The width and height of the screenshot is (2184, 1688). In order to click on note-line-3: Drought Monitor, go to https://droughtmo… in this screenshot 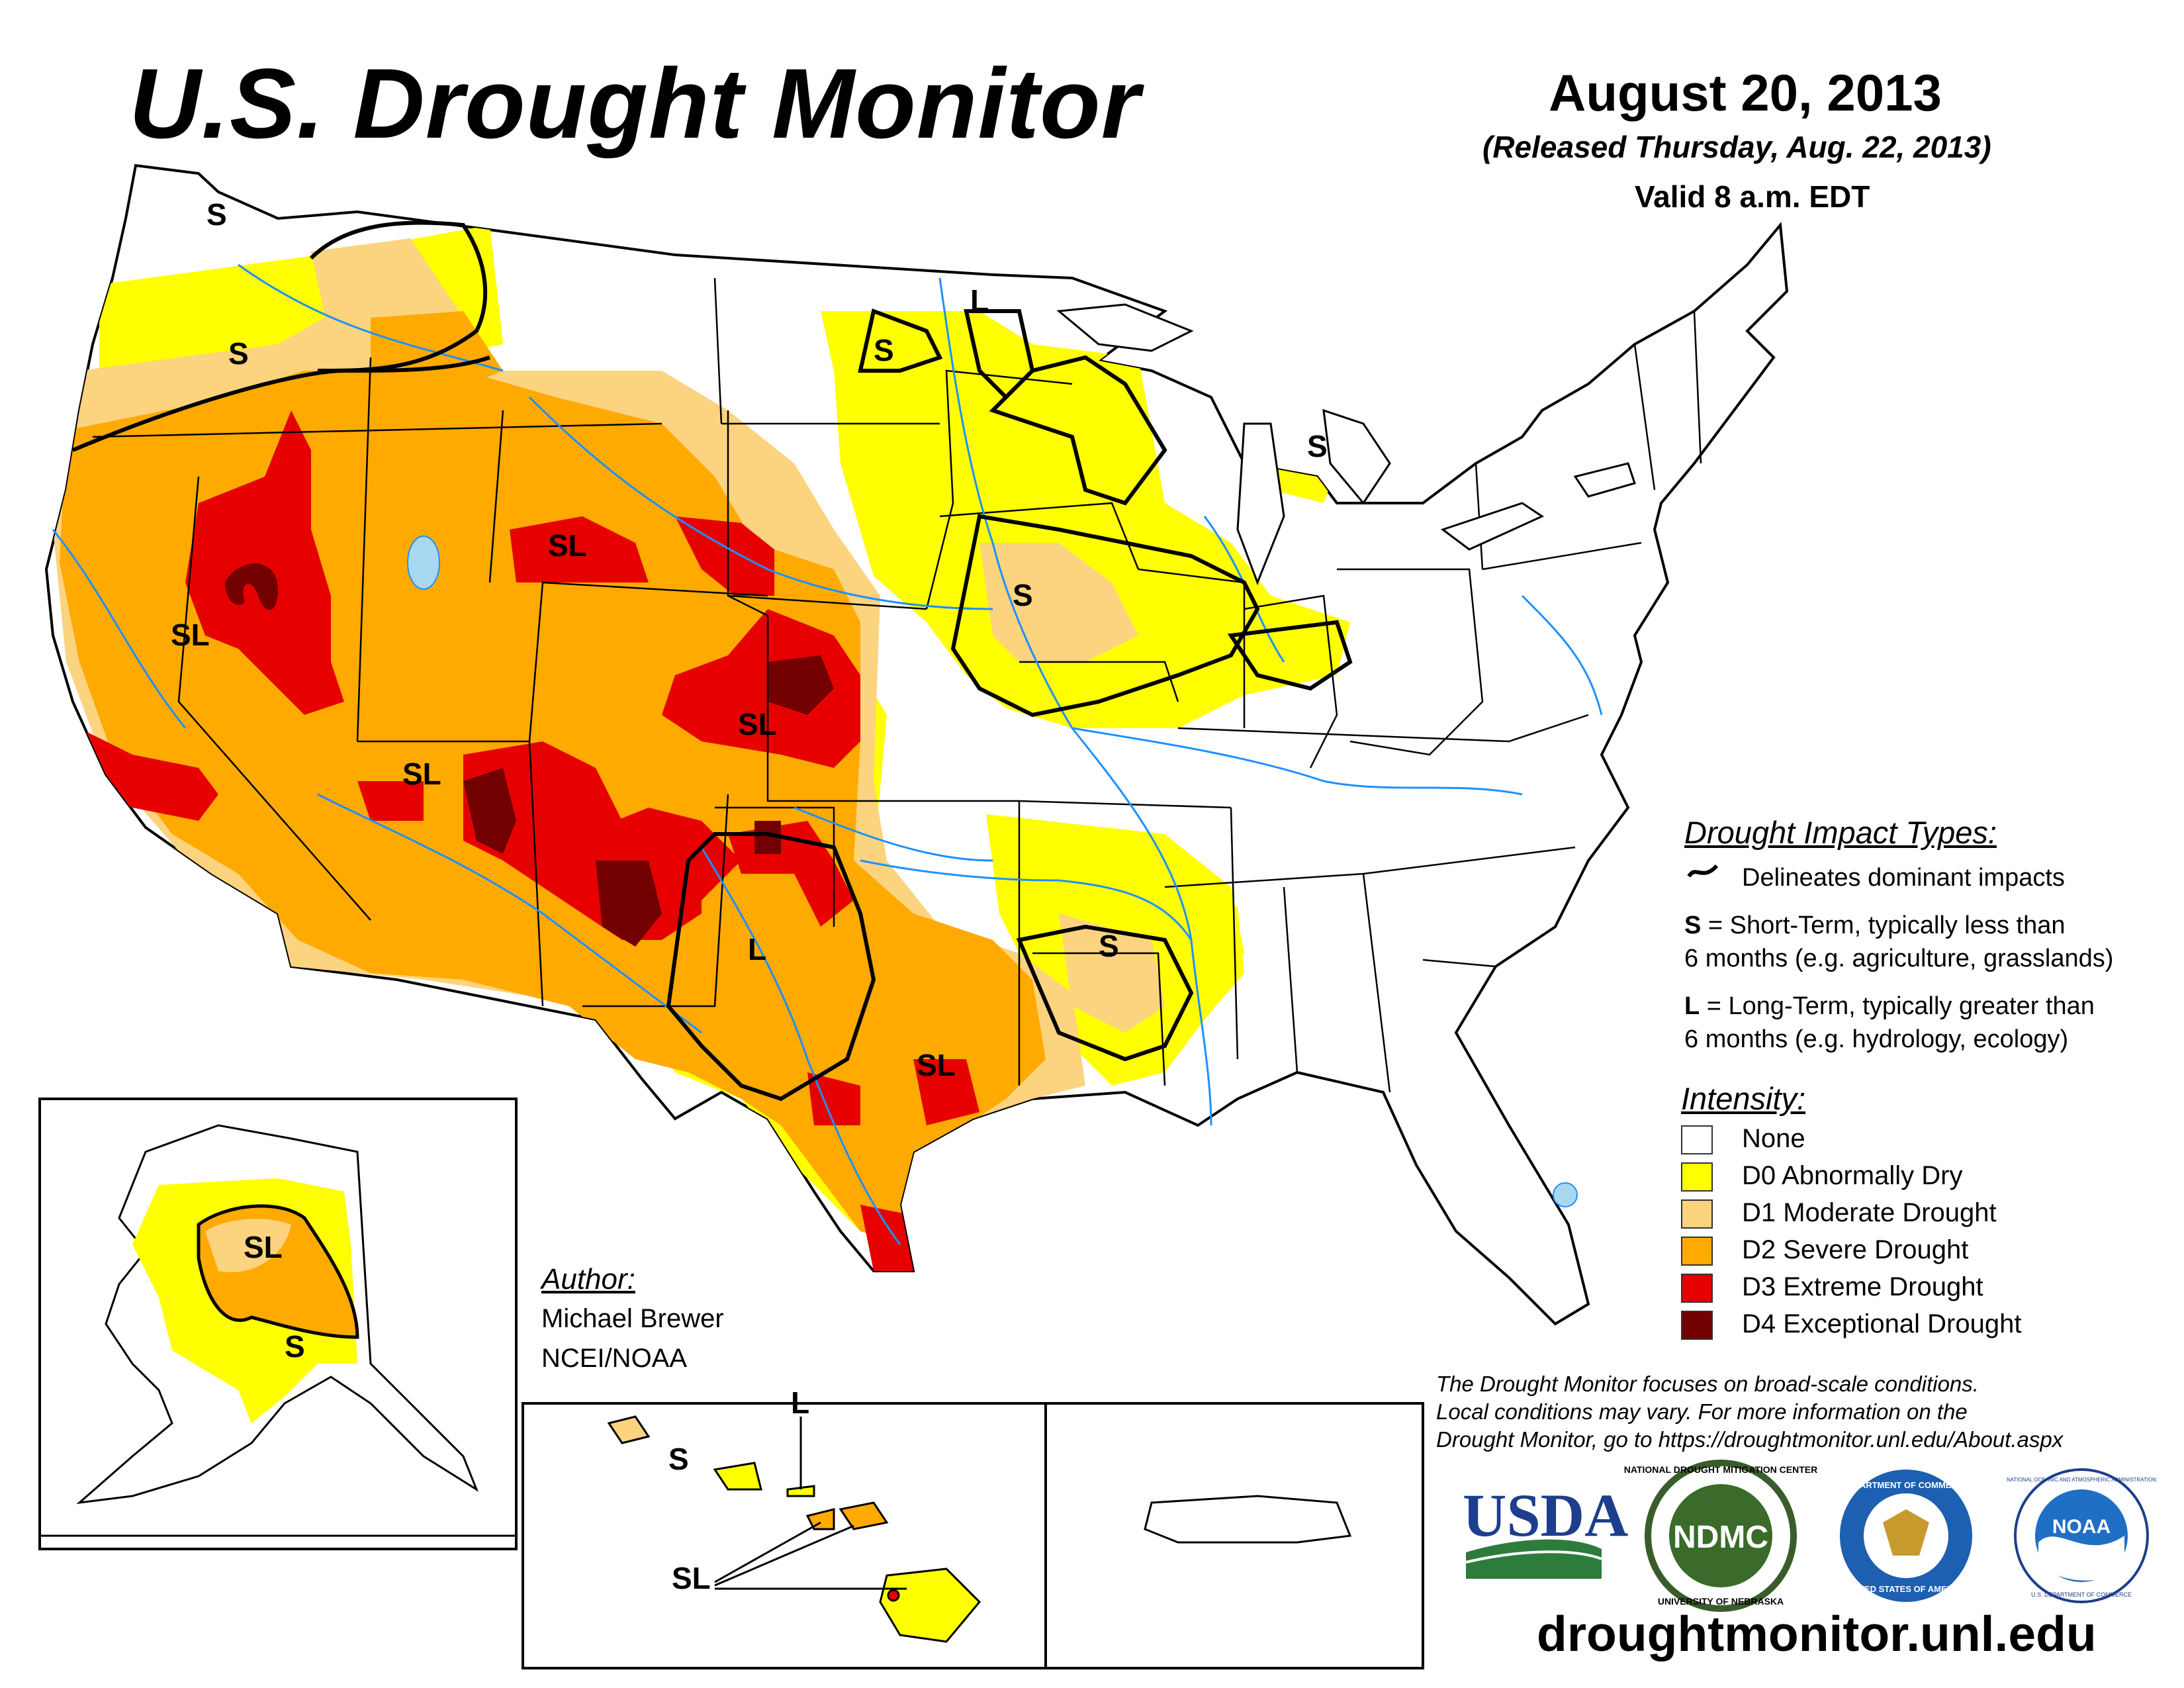, I will do `click(1750, 1439)`.